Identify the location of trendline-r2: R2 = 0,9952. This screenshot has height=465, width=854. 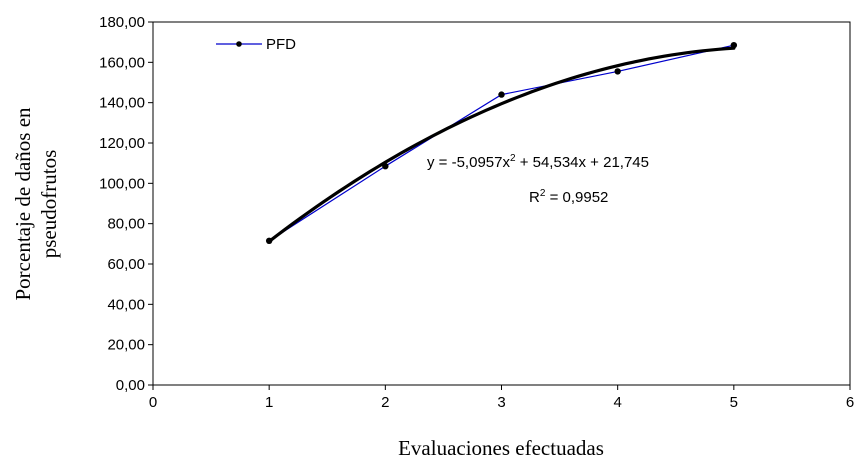
(568, 197).